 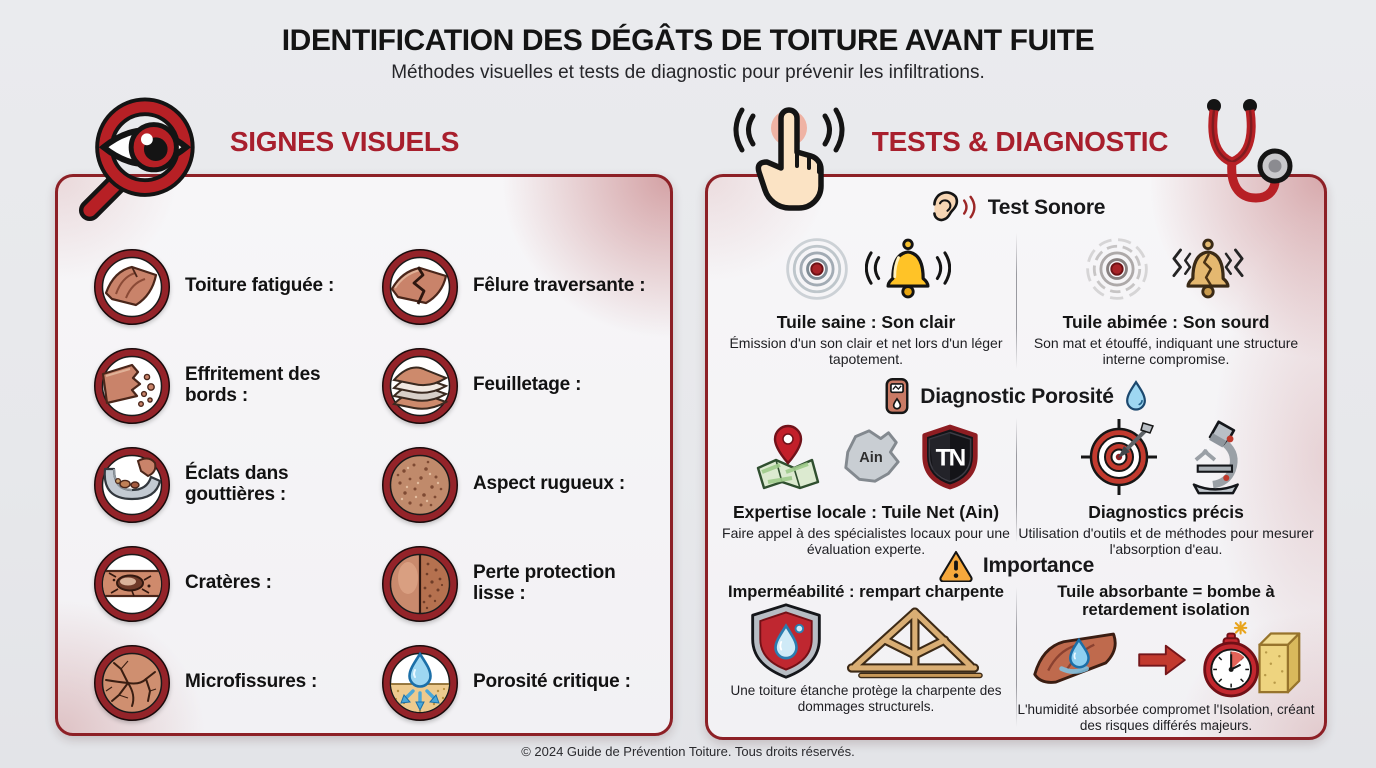 What do you see at coordinates (420, 386) in the screenshot?
I see `flaking-layers-icon` at bounding box center [420, 386].